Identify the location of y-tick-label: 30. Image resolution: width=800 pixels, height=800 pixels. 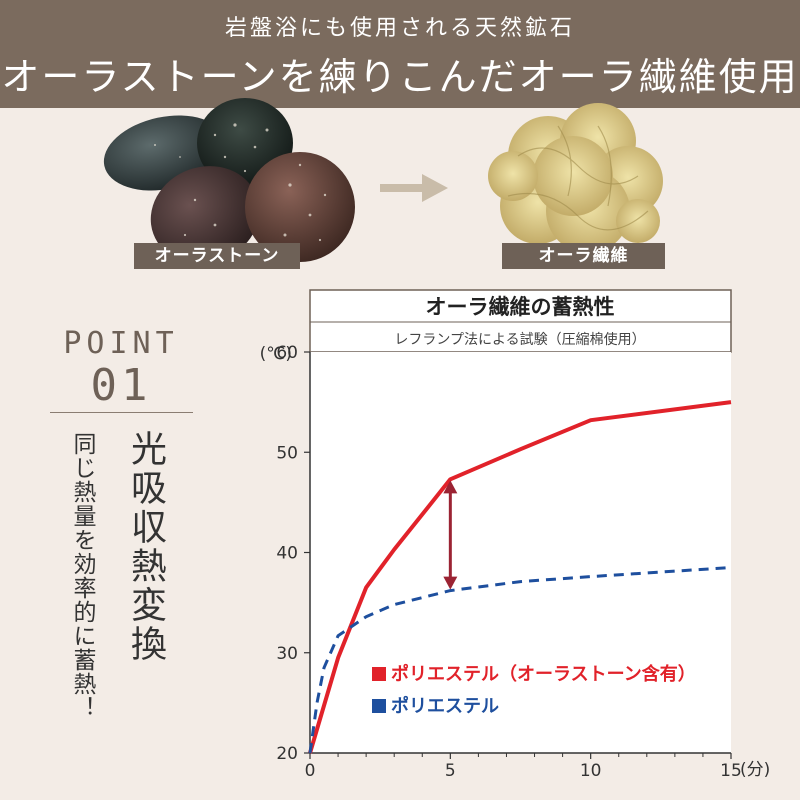
(287, 654).